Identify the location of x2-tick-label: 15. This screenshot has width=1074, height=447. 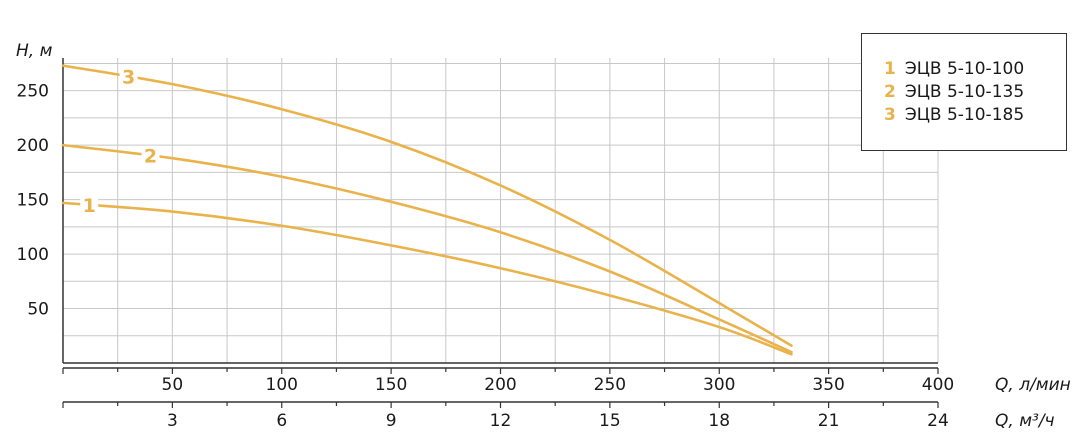
(610, 421).